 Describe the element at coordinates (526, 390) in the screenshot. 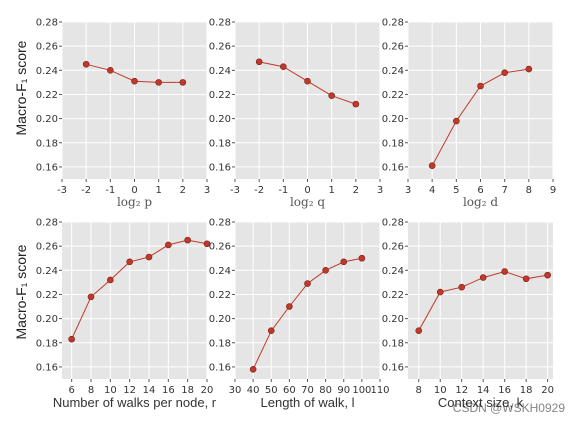

I see `x-tick-label: 18` at that location.